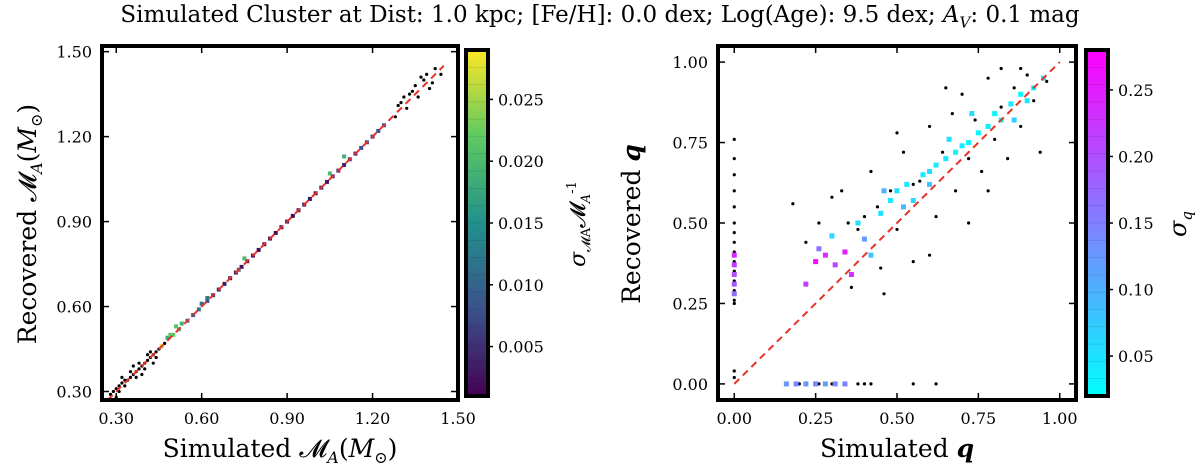 Image resolution: width=1200 pixels, height=467 pixels. What do you see at coordinates (521, 99) in the screenshot?
I see `colorbar-tick-label: 0.025` at bounding box center [521, 99].